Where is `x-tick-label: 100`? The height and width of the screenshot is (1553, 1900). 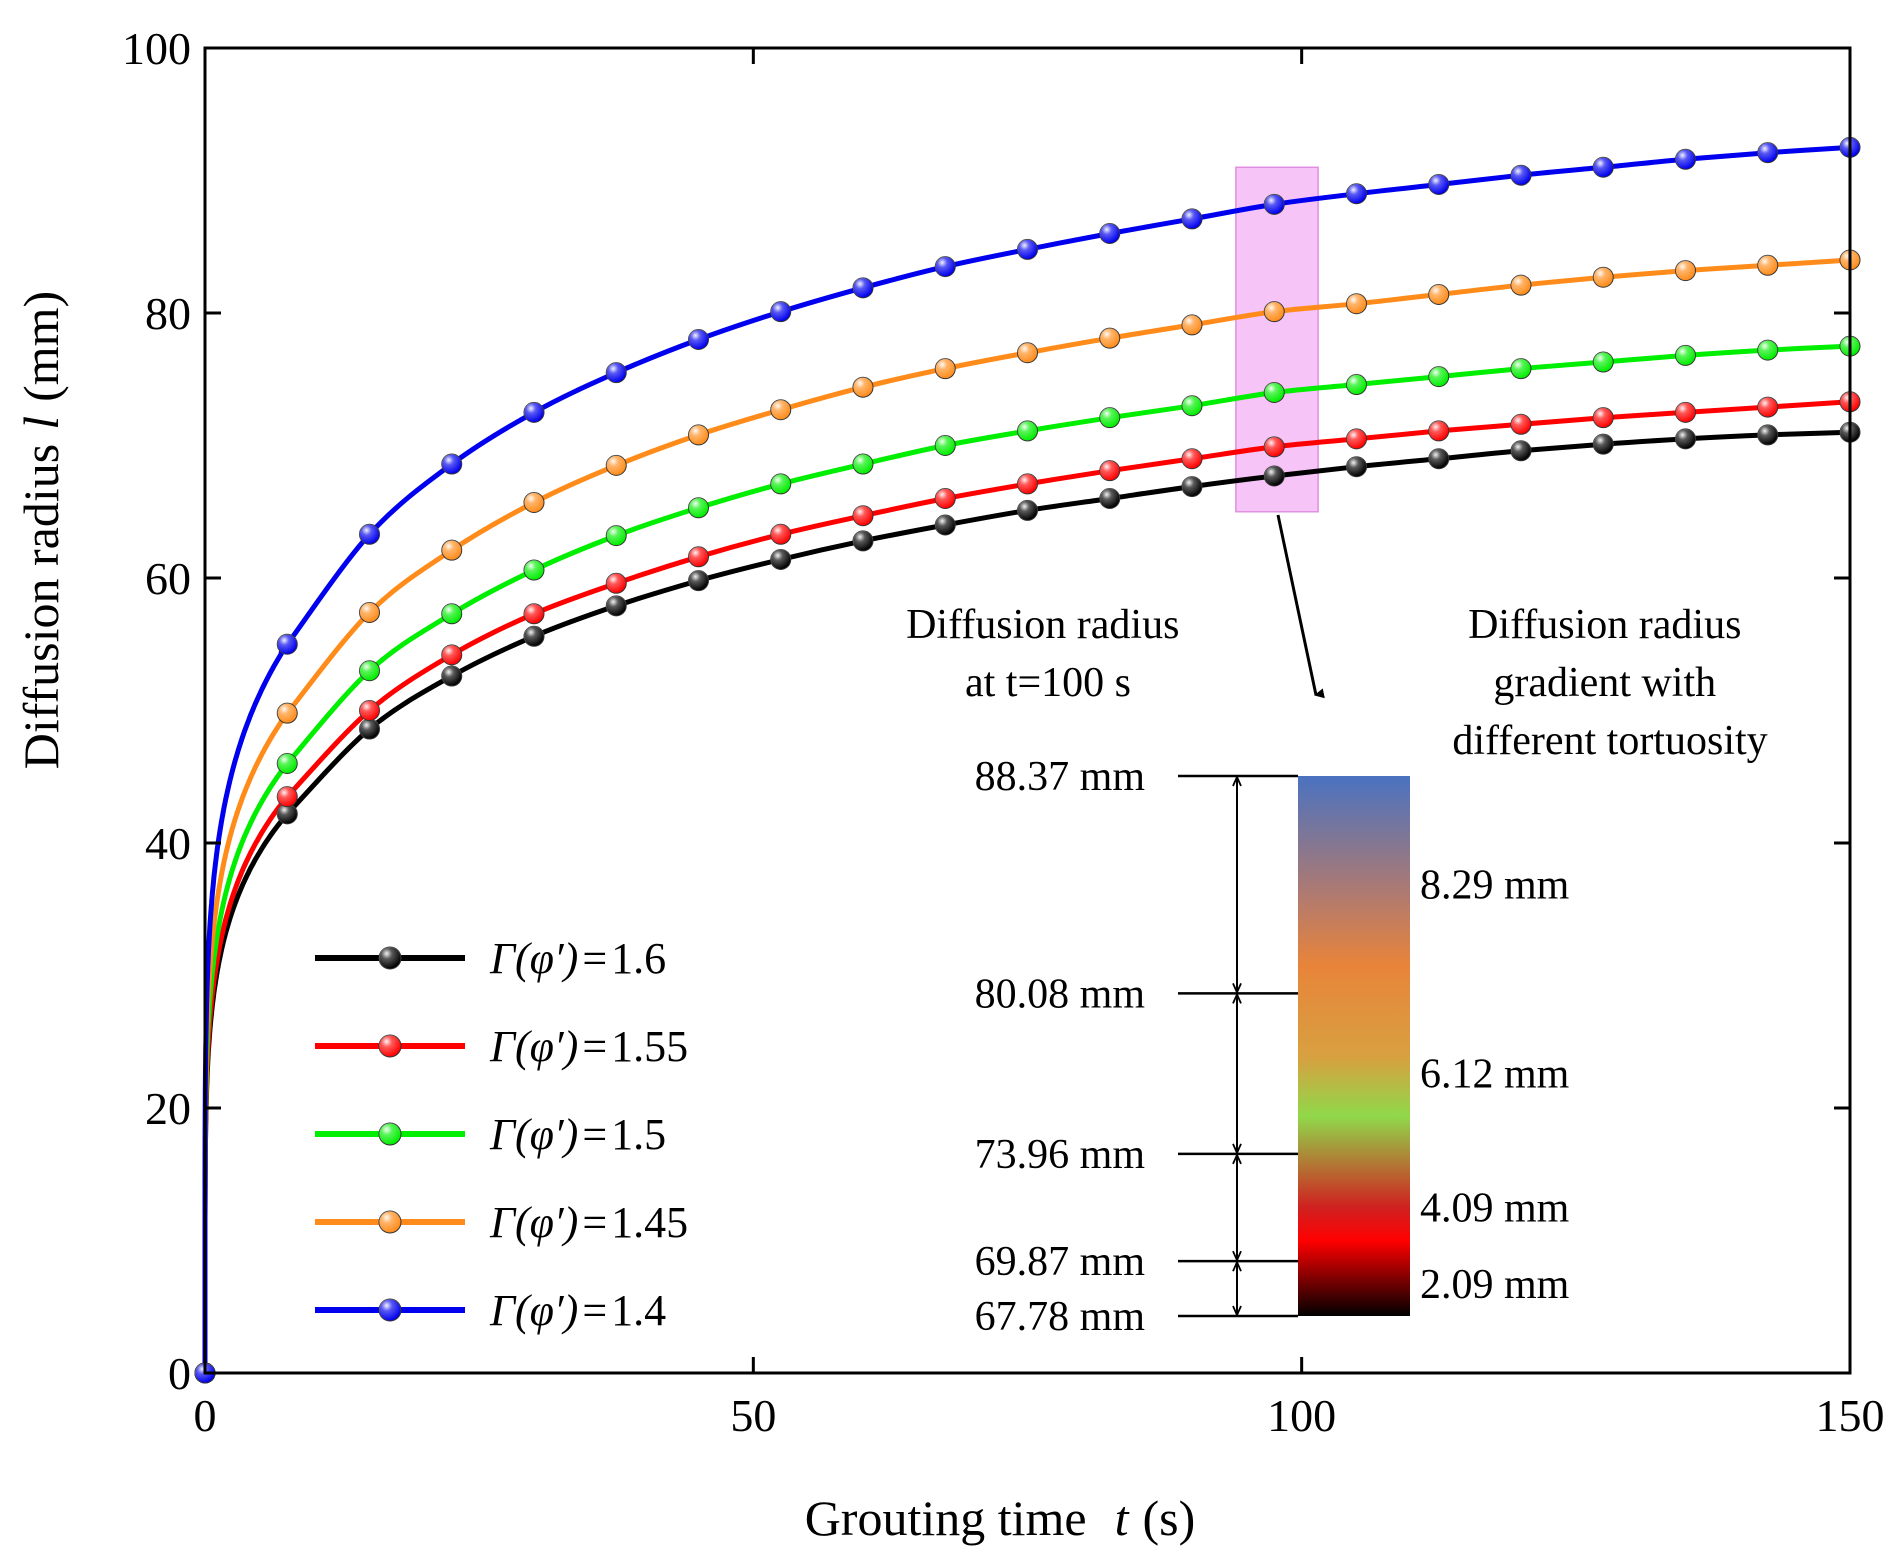 x-tick-label: 100 is located at coordinates (1301, 1415).